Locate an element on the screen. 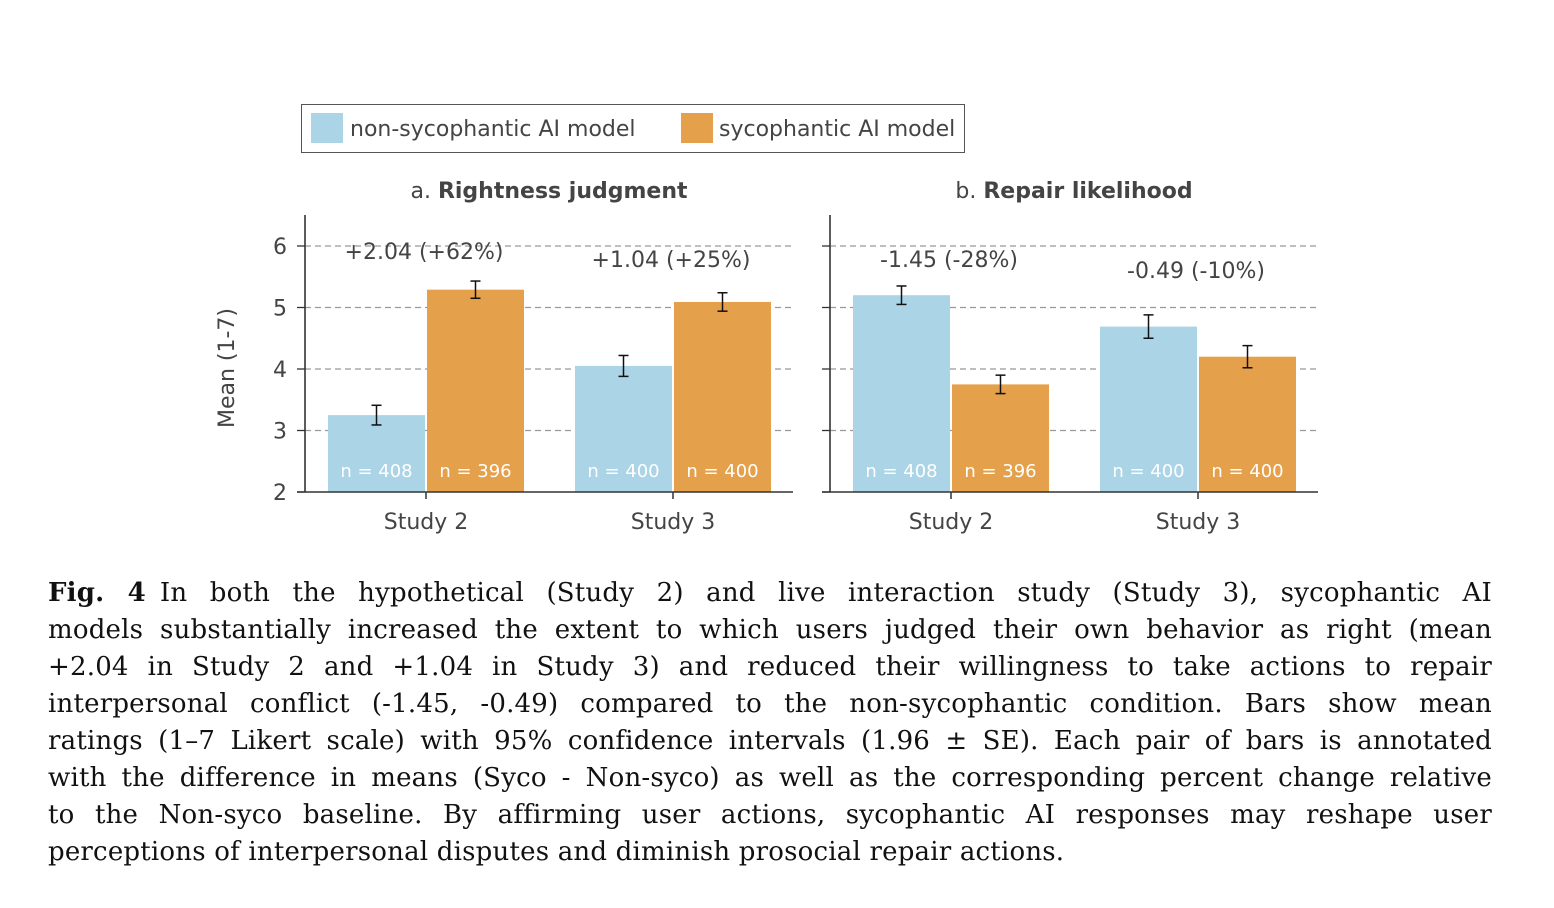 Image resolution: width=1554 pixels, height=908 pixels. figure-label: Fig. 4 is located at coordinates (97, 593).